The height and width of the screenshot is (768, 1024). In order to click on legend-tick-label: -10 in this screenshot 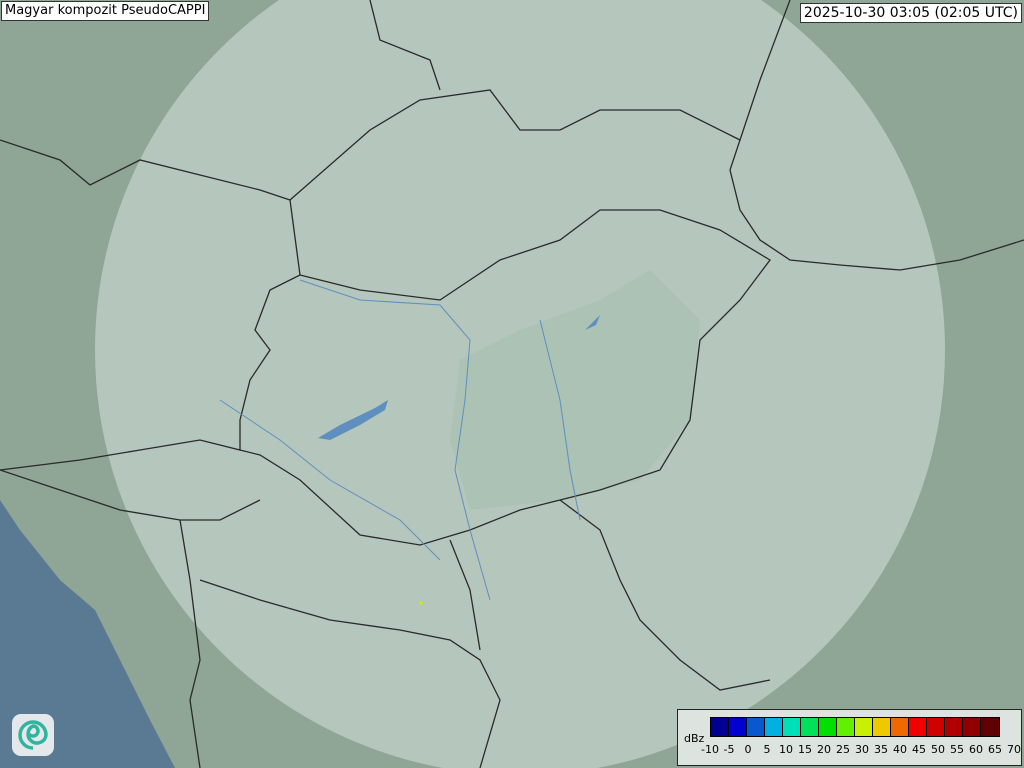, I will do `click(710, 749)`.